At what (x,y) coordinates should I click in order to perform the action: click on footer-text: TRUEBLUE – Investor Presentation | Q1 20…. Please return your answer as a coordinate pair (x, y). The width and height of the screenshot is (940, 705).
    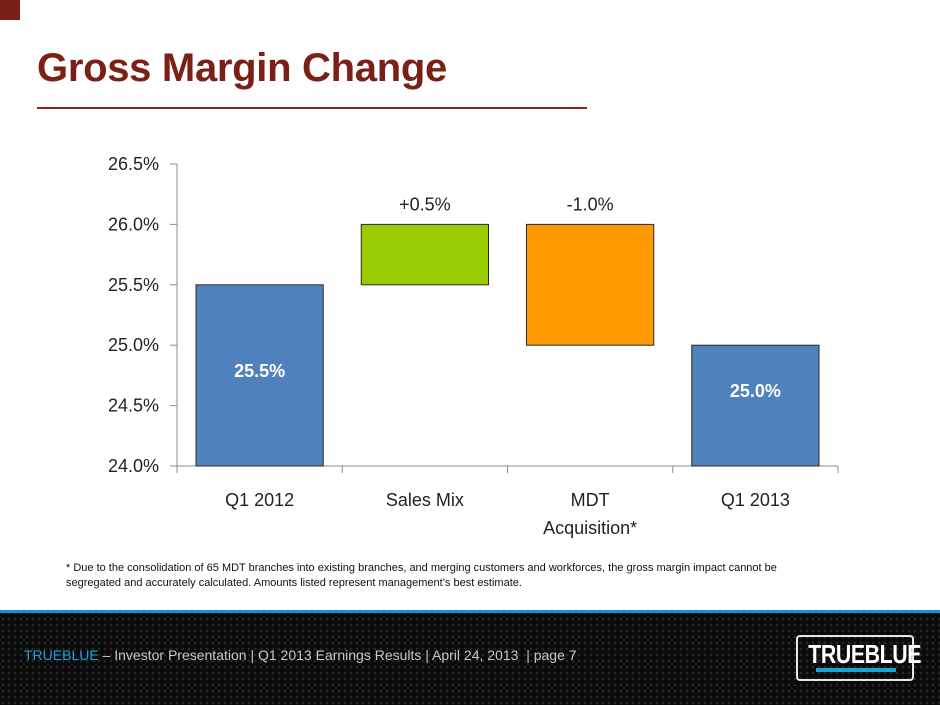
    Looking at the image, I should click on (300, 655).